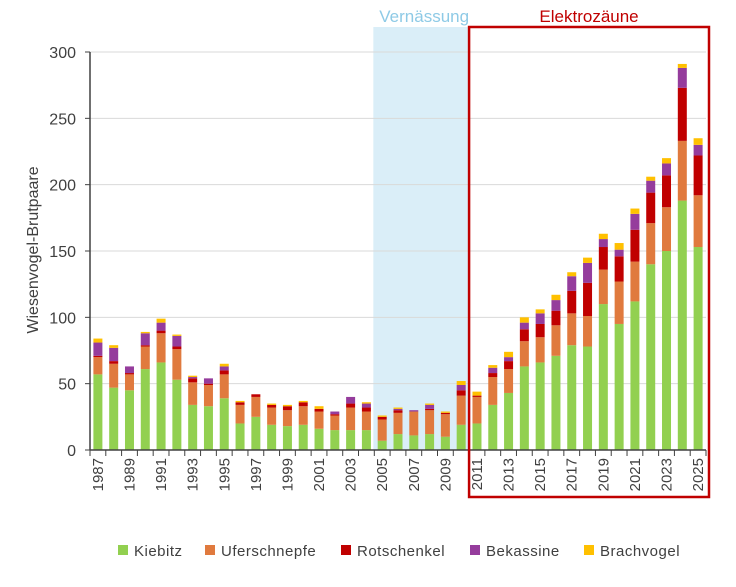  I want to click on bar-kiebitz-2021, so click(635, 375).